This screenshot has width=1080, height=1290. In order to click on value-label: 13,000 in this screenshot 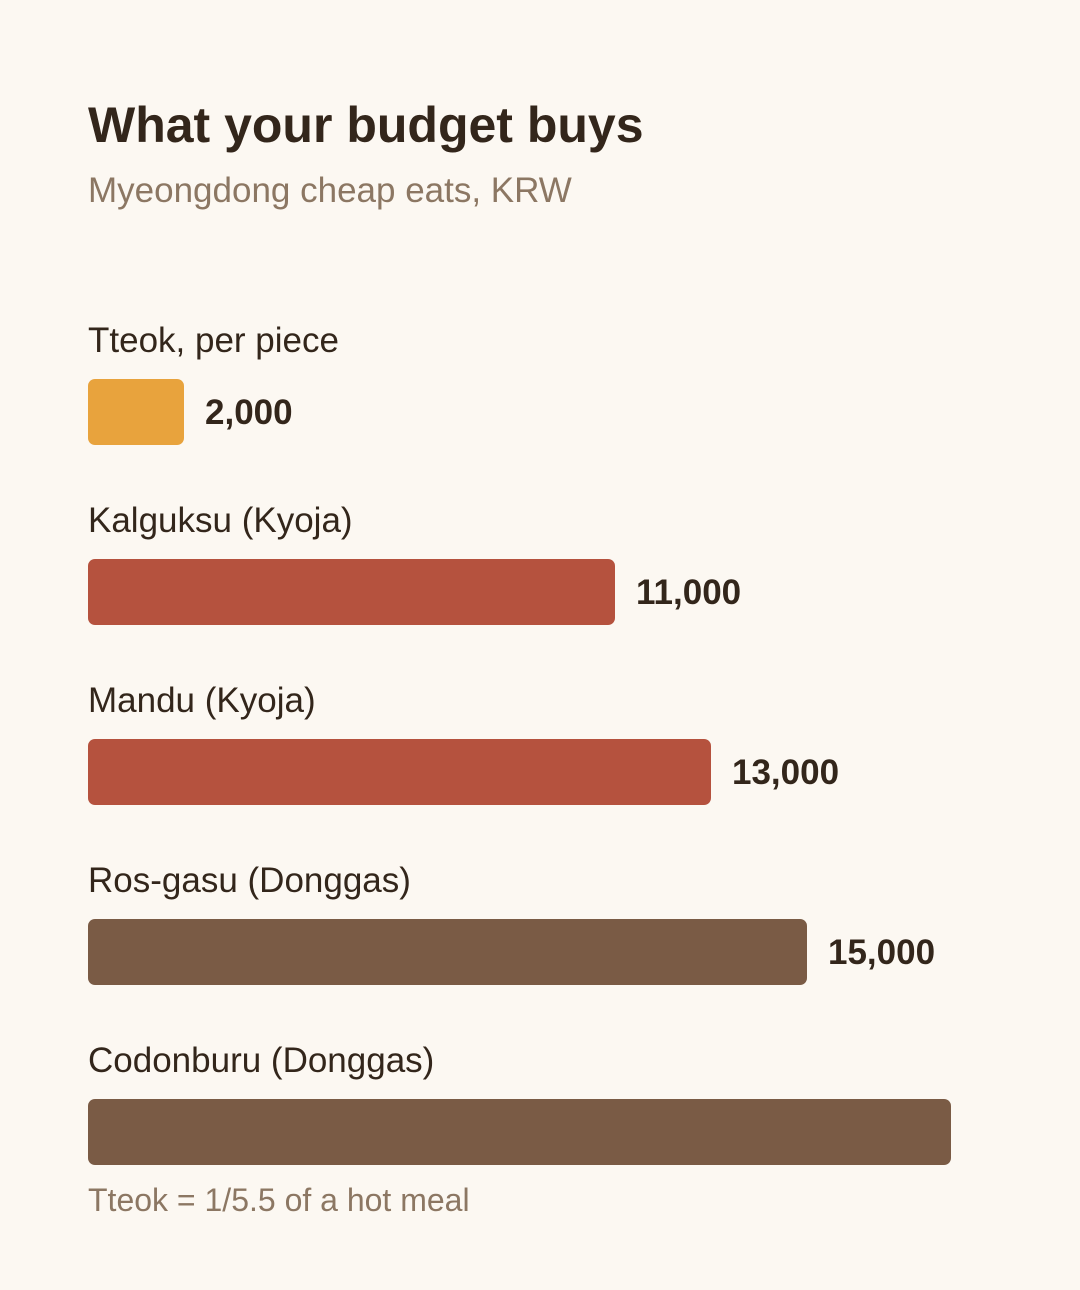, I will do `click(786, 772)`.